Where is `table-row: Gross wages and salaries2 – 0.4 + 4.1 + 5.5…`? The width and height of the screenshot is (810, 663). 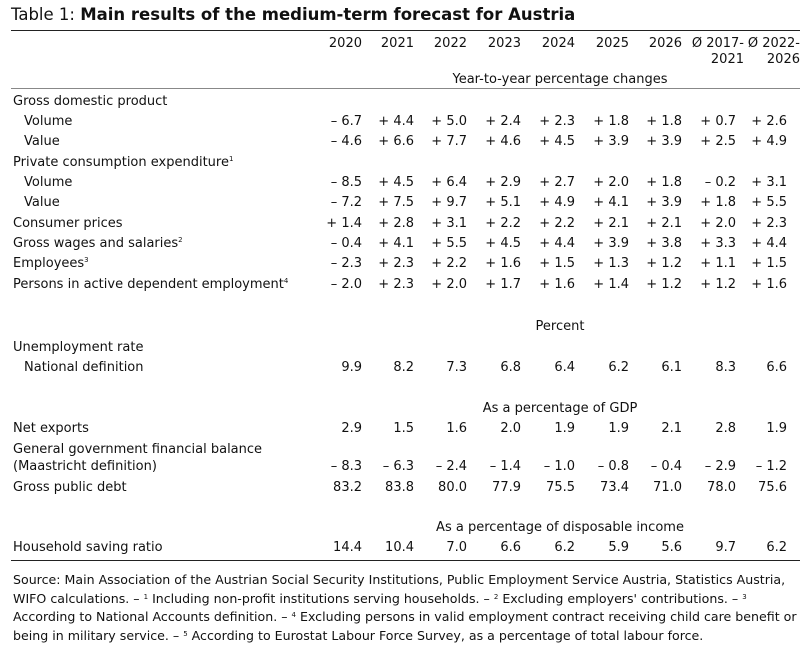 table-row: Gross wages and salaries2 – 0.4 + 4.1 + 5.5… is located at coordinates (405, 246).